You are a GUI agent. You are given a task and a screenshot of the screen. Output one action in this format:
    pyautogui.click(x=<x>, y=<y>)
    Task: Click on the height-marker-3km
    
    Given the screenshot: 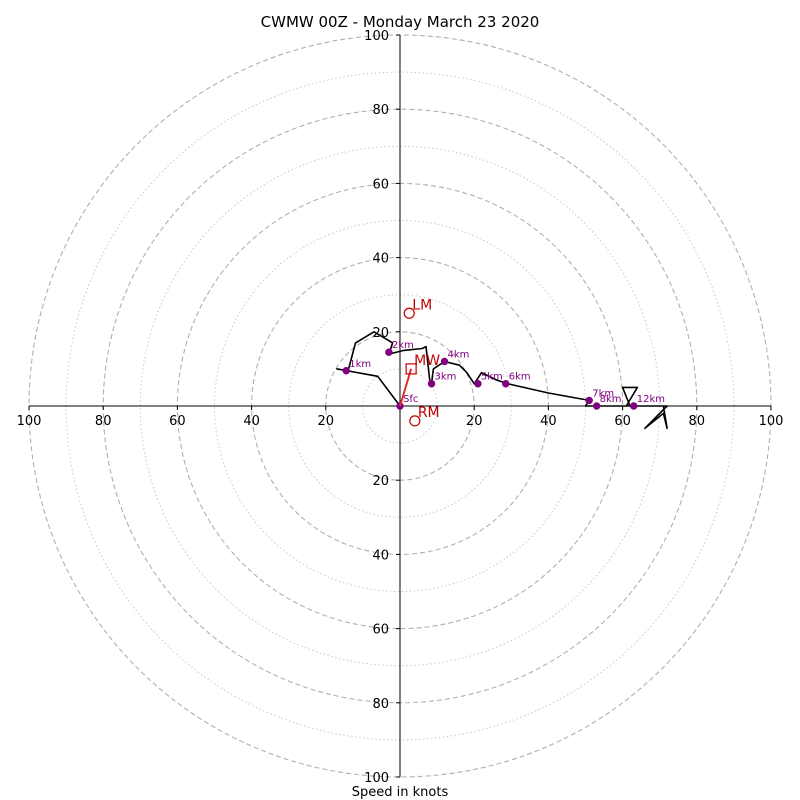 What is the action you would take?
    pyautogui.click(x=431, y=384)
    